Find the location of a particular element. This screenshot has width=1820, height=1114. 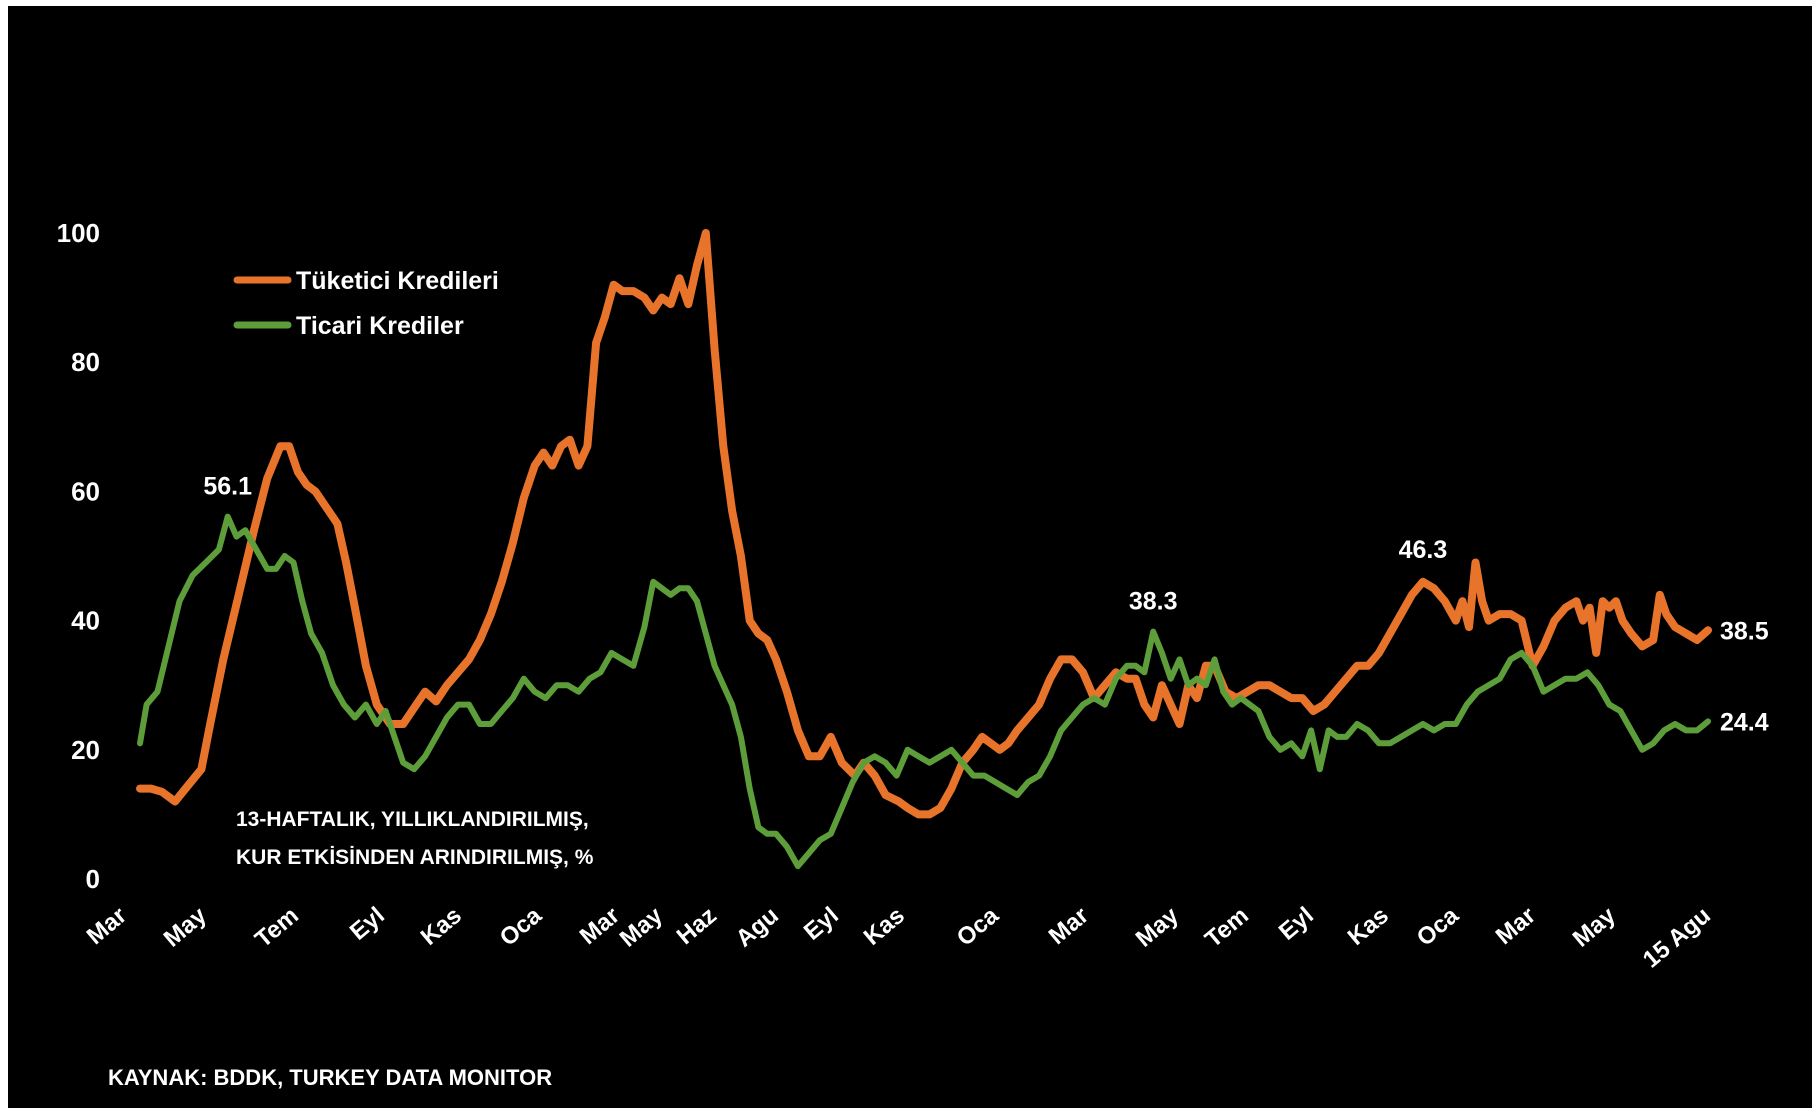

legend-label-commercial: Ticari Krediler is located at coordinates (380, 326).